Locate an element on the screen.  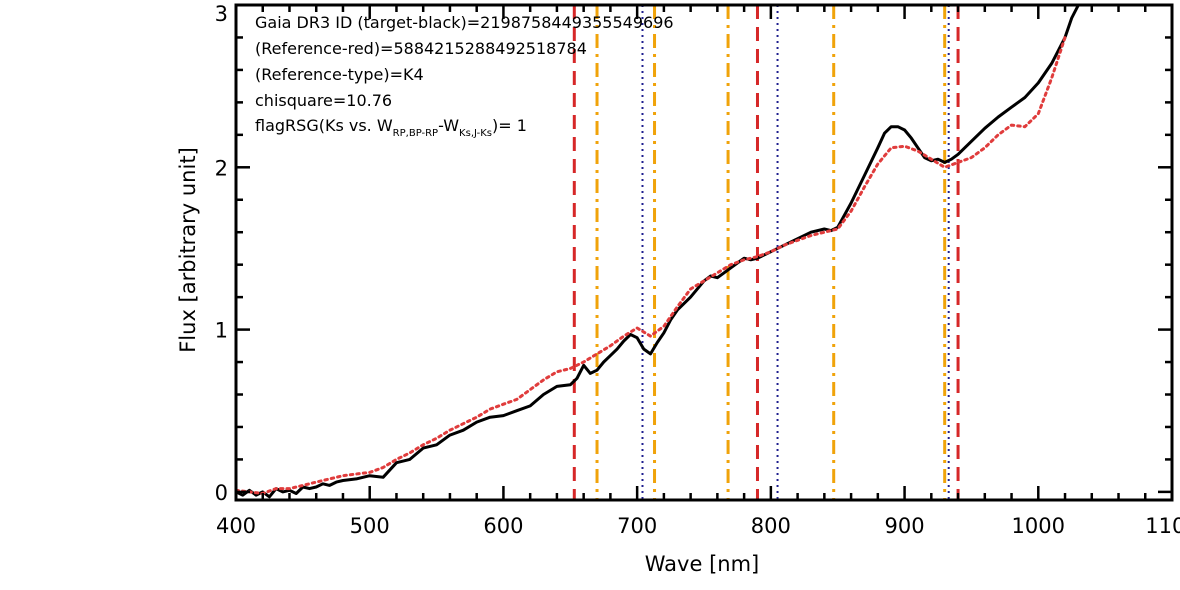
y-tick-label: 3 is located at coordinates (221, 14).